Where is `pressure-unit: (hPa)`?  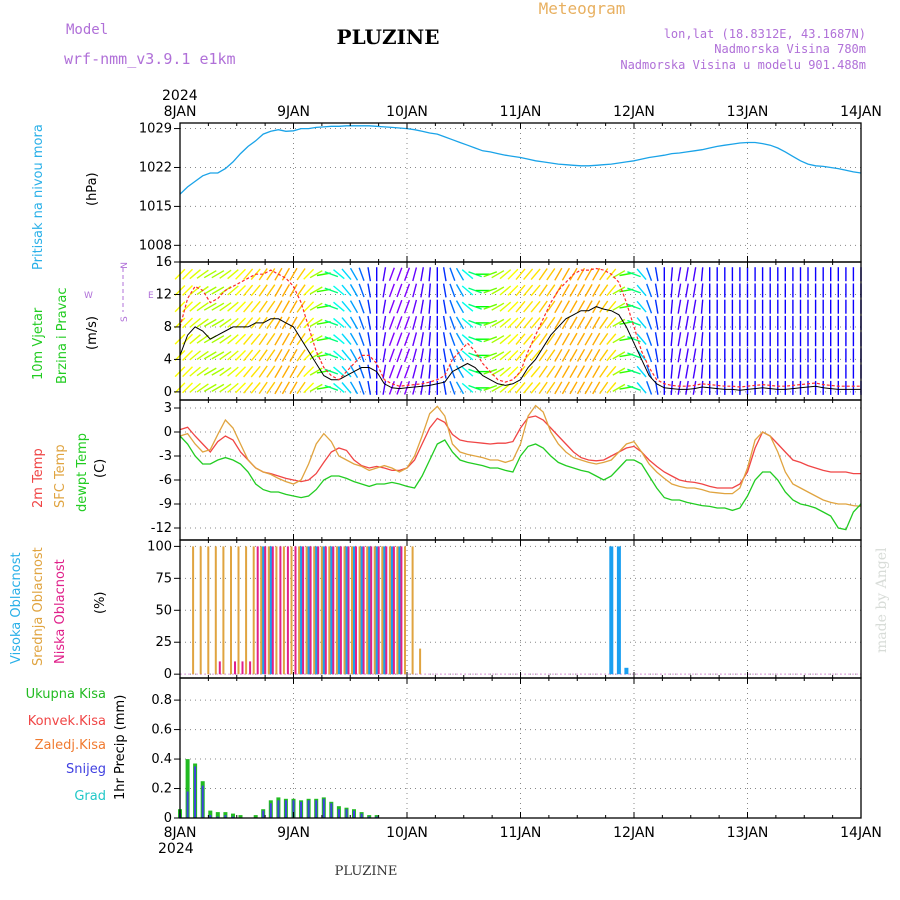
pressure-unit: (hPa) is located at coordinates (92, 189).